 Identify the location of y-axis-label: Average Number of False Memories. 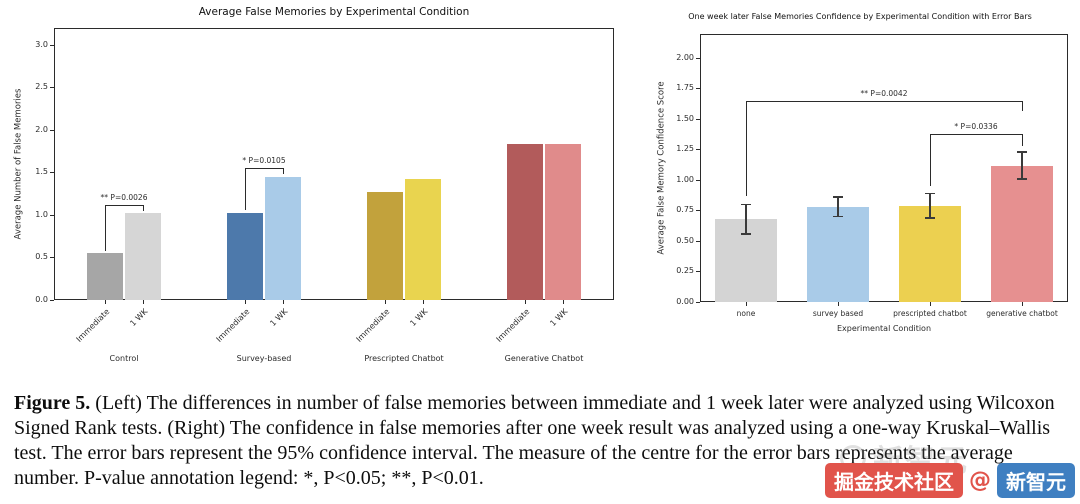
(18, 164).